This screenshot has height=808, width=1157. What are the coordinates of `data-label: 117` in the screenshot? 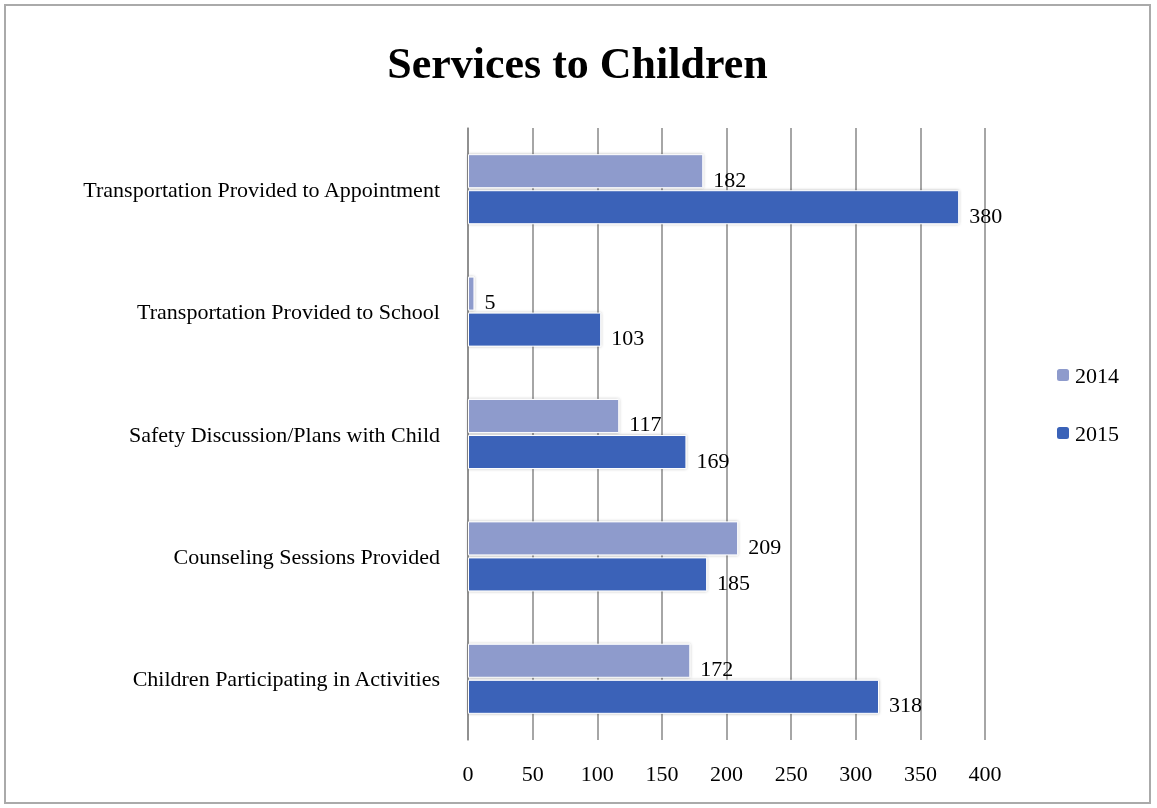 It's located at (645, 424).